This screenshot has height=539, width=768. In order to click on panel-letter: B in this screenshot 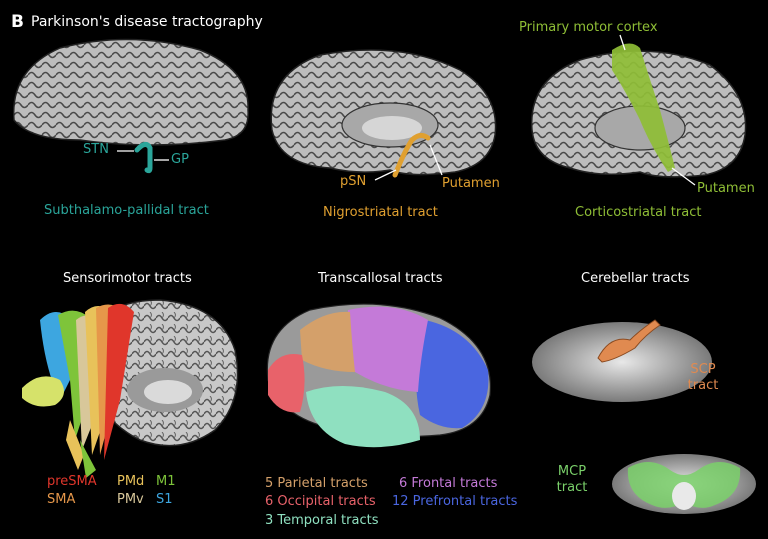, I will do `click(17, 22)`.